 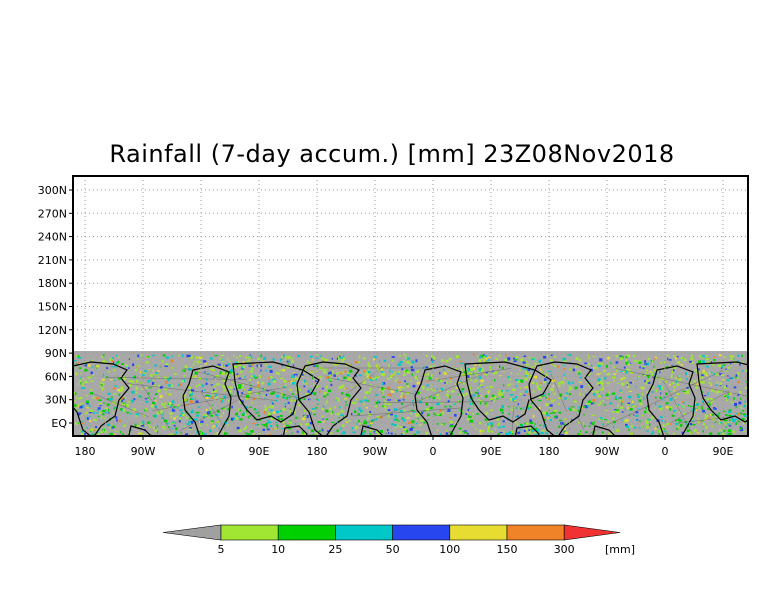 What do you see at coordinates (335, 549) in the screenshot?
I see `colorbar-label: 25` at bounding box center [335, 549].